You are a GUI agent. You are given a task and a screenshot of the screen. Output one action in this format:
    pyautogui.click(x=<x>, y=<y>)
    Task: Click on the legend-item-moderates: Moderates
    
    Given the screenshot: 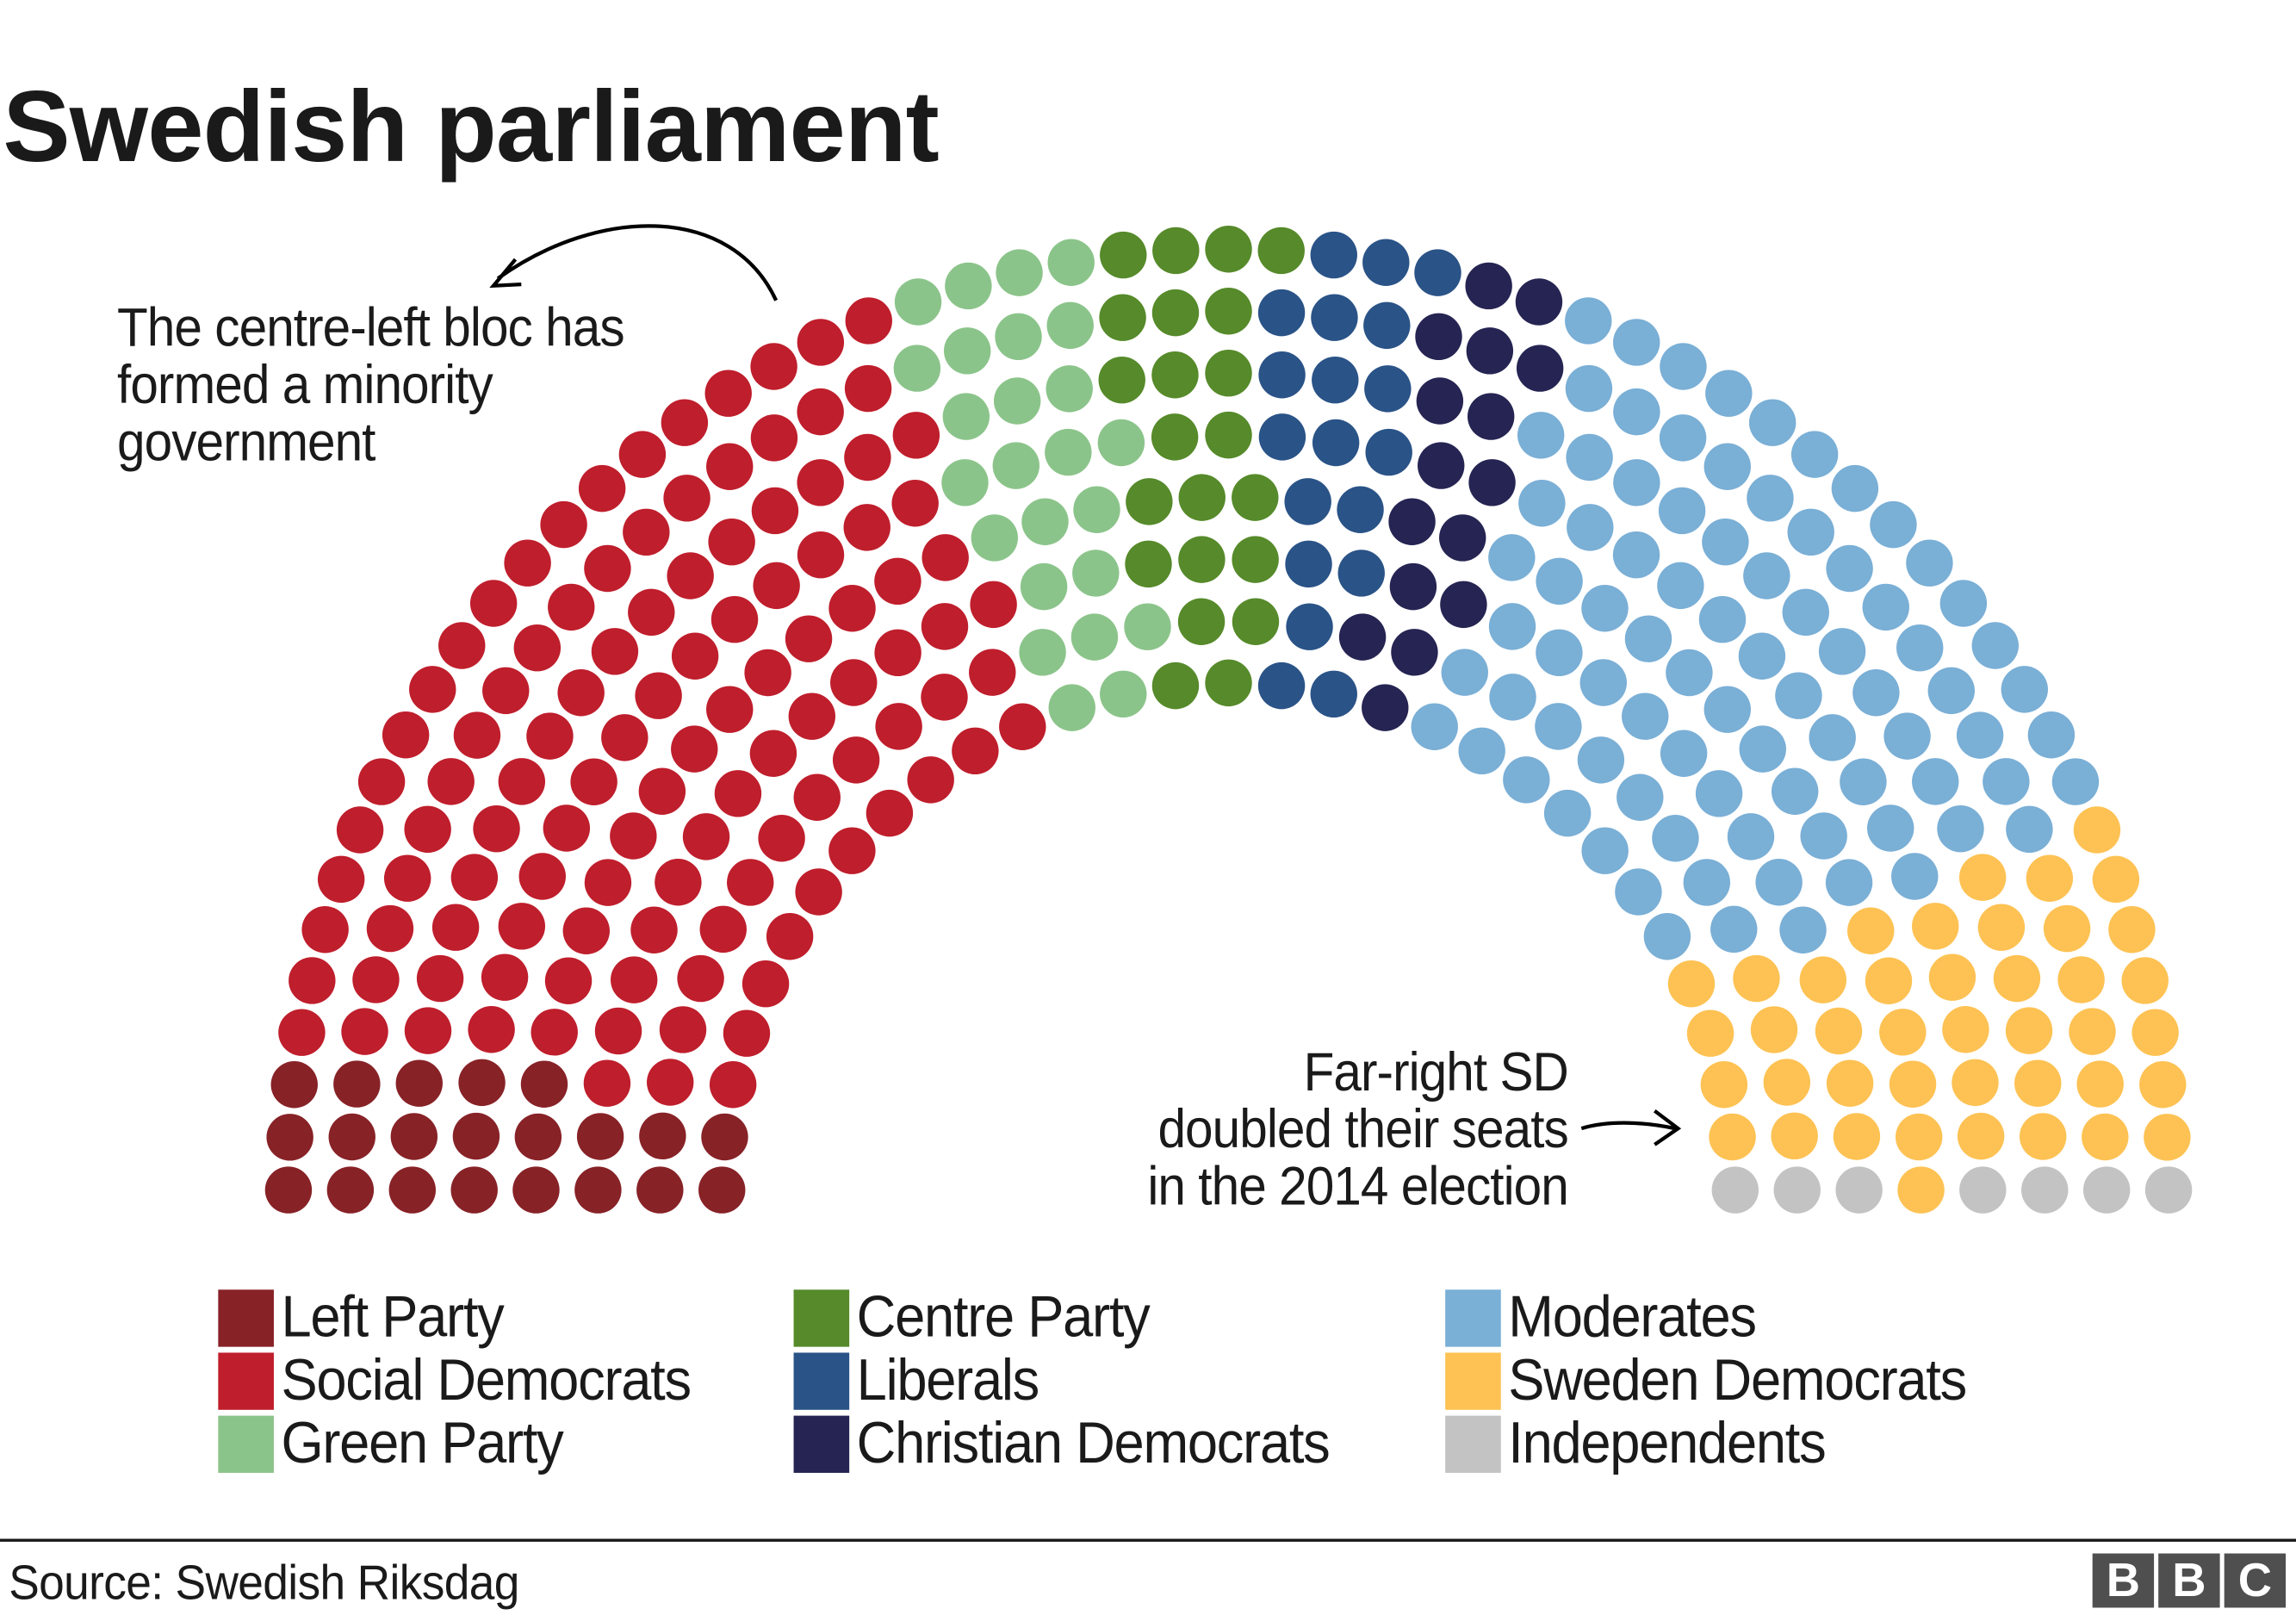 What is the action you would take?
    pyautogui.click(x=1752, y=1317)
    